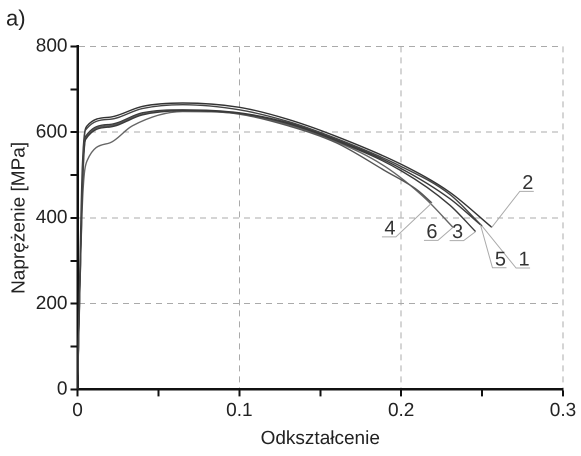 This screenshot has height=456, width=581. What do you see at coordinates (52, 131) in the screenshot?
I see `y-tick-label: 600` at bounding box center [52, 131].